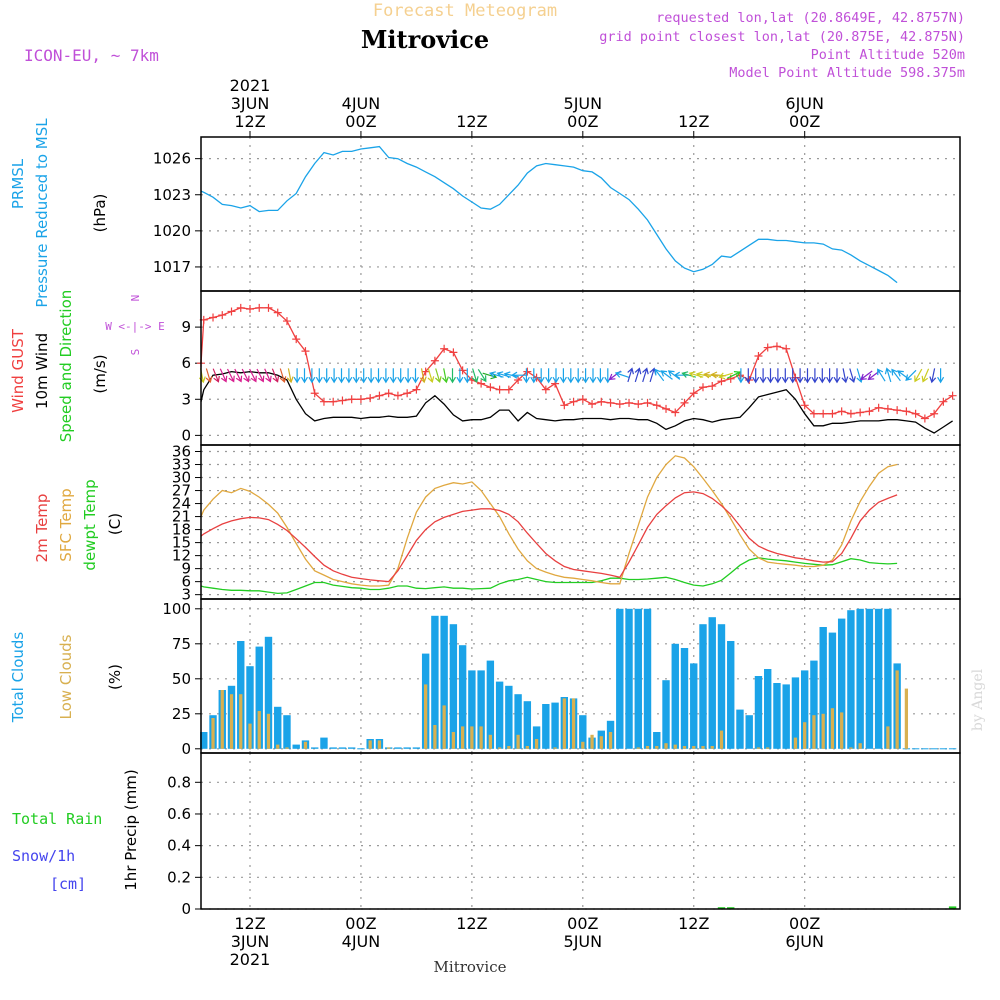 This screenshot has width=1000, height=1000. What do you see at coordinates (250, 85) in the screenshot?
I see `top-time-label: 2021` at bounding box center [250, 85].